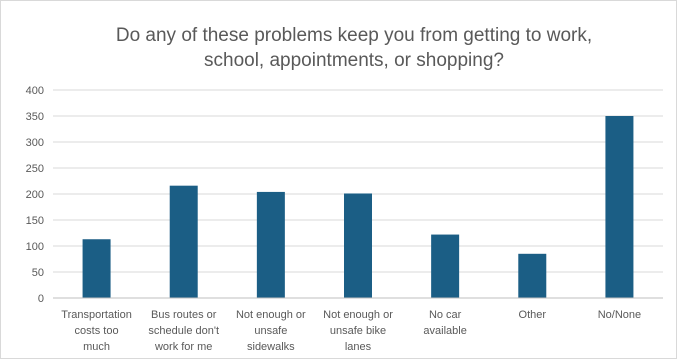 Image resolution: width=678 pixels, height=360 pixels. I want to click on y-tick-label: 200, so click(35, 195).